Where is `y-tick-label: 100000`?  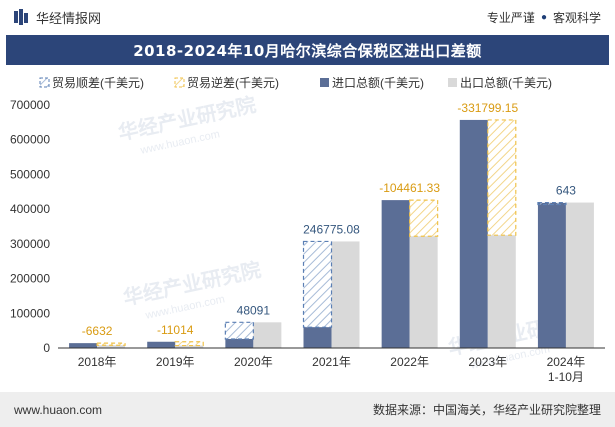 y-tick-label: 100000 is located at coordinates (30, 313).